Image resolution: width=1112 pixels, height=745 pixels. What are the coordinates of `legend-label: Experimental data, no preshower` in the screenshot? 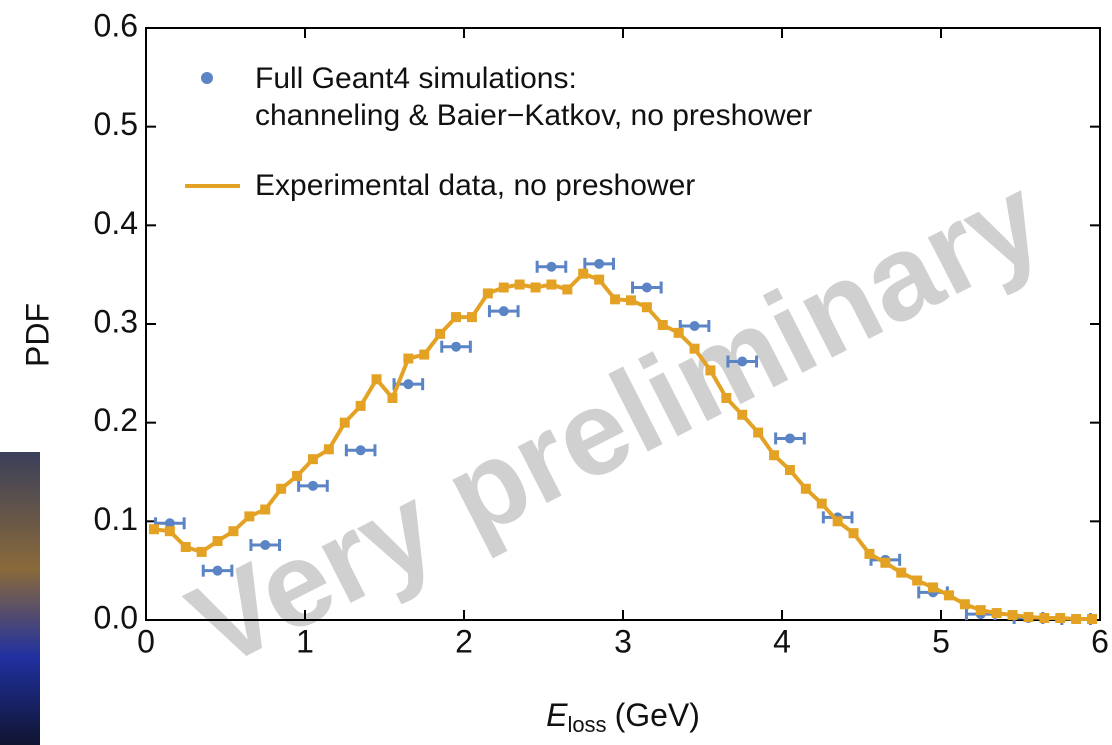 It's located at (475, 185).